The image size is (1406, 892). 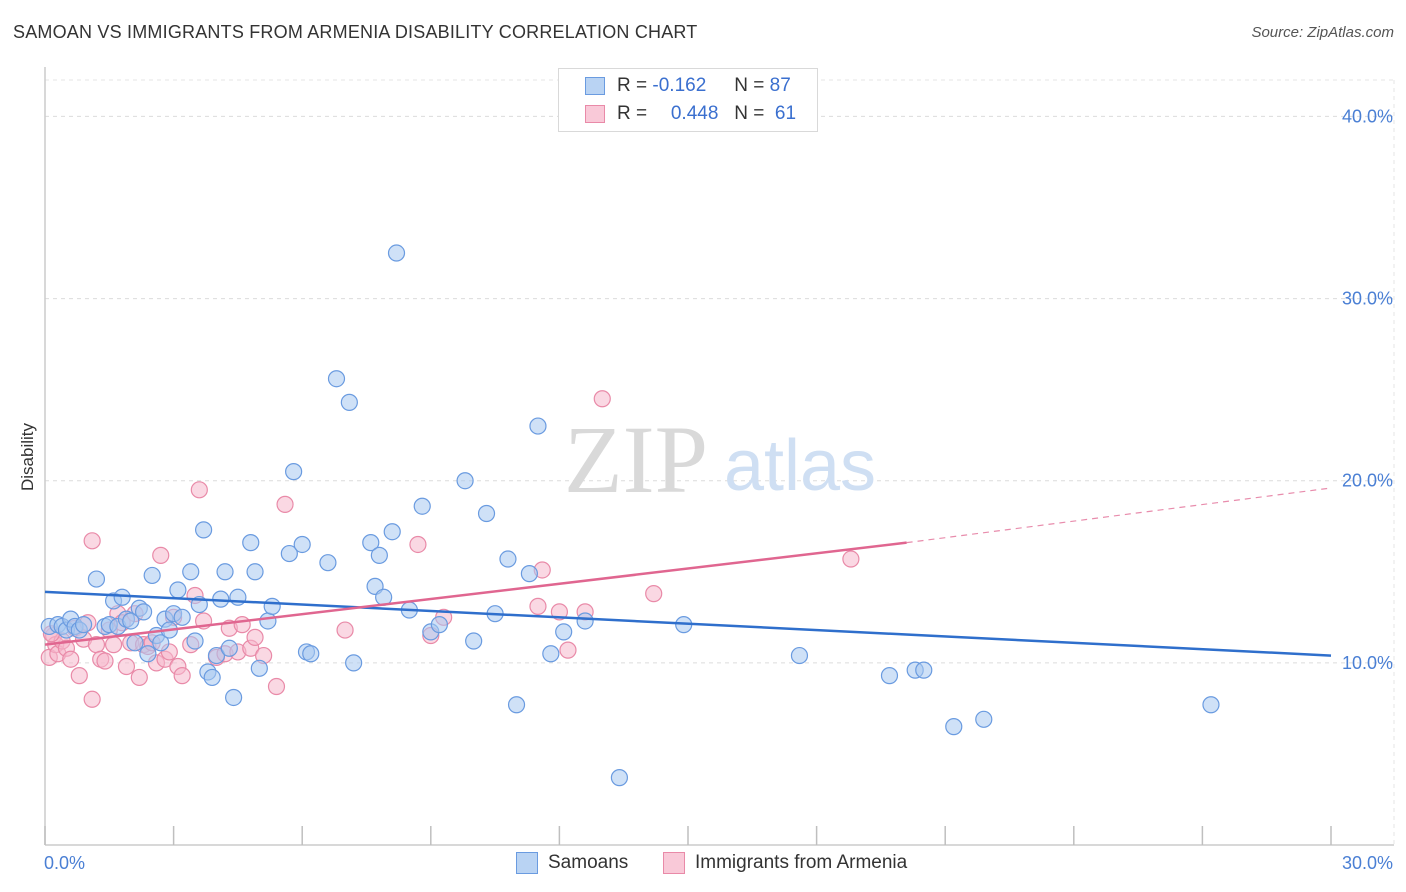 What do you see at coordinates (694, 113) in the screenshot?
I see `legend-r-value: 0.448` at bounding box center [694, 113].